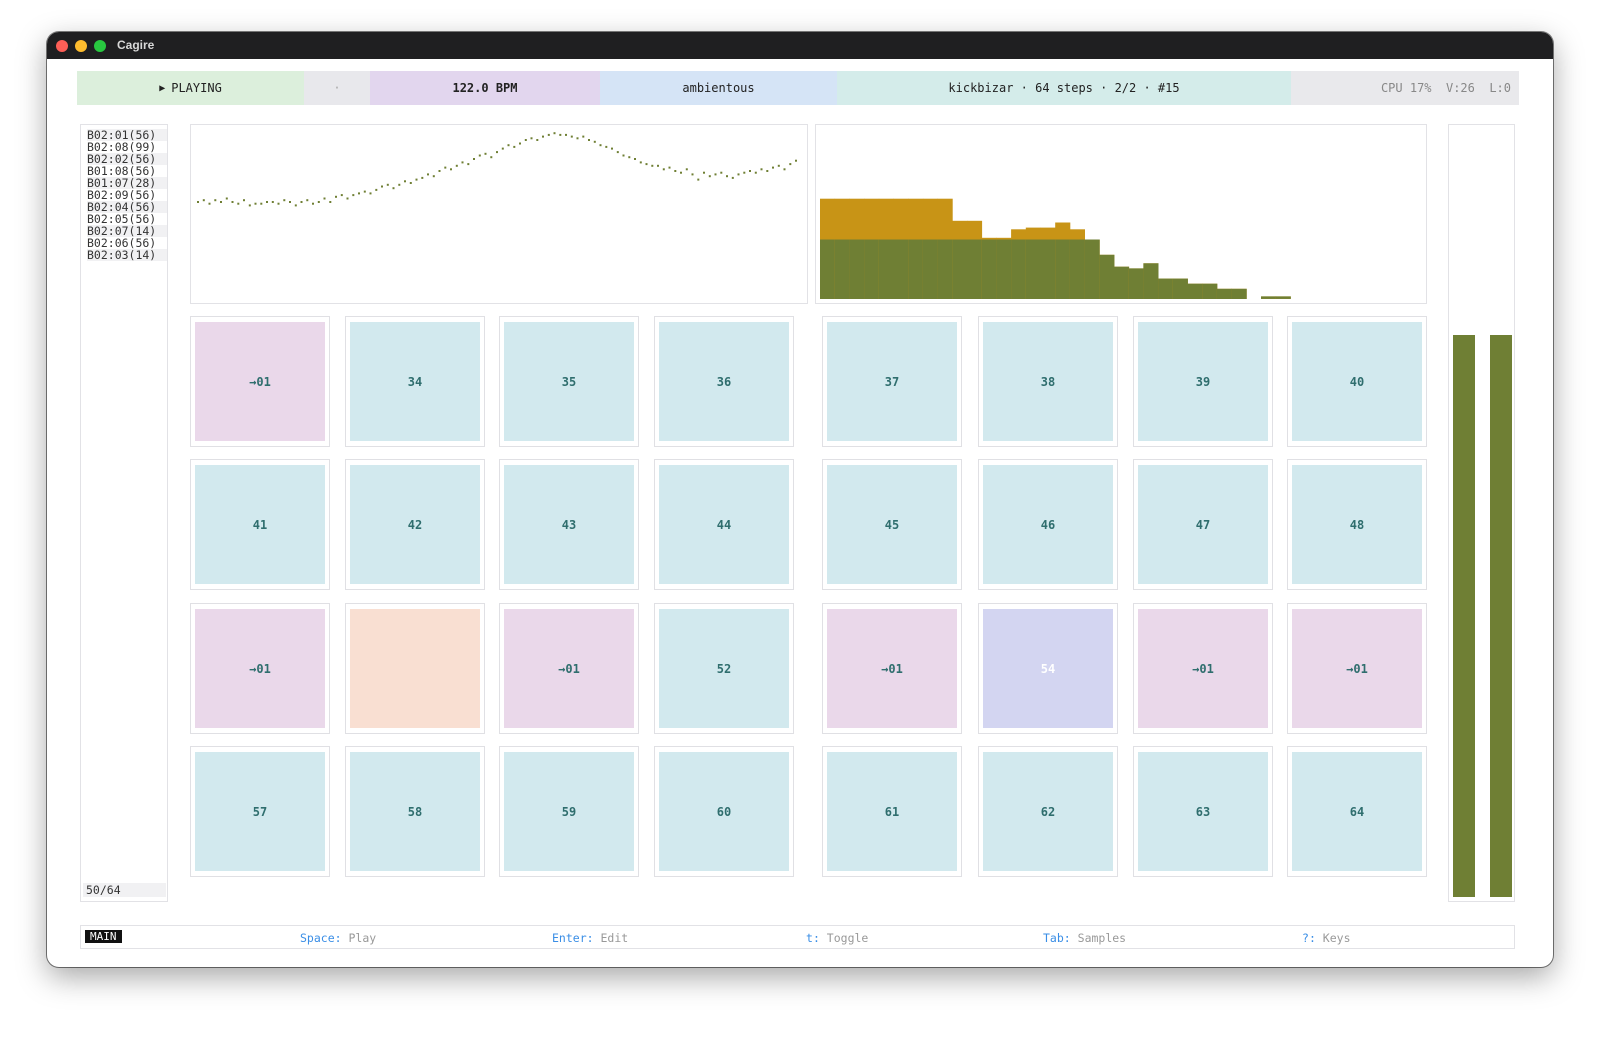 The height and width of the screenshot is (1040, 1600). I want to click on window-title: Cagire, so click(136, 45).